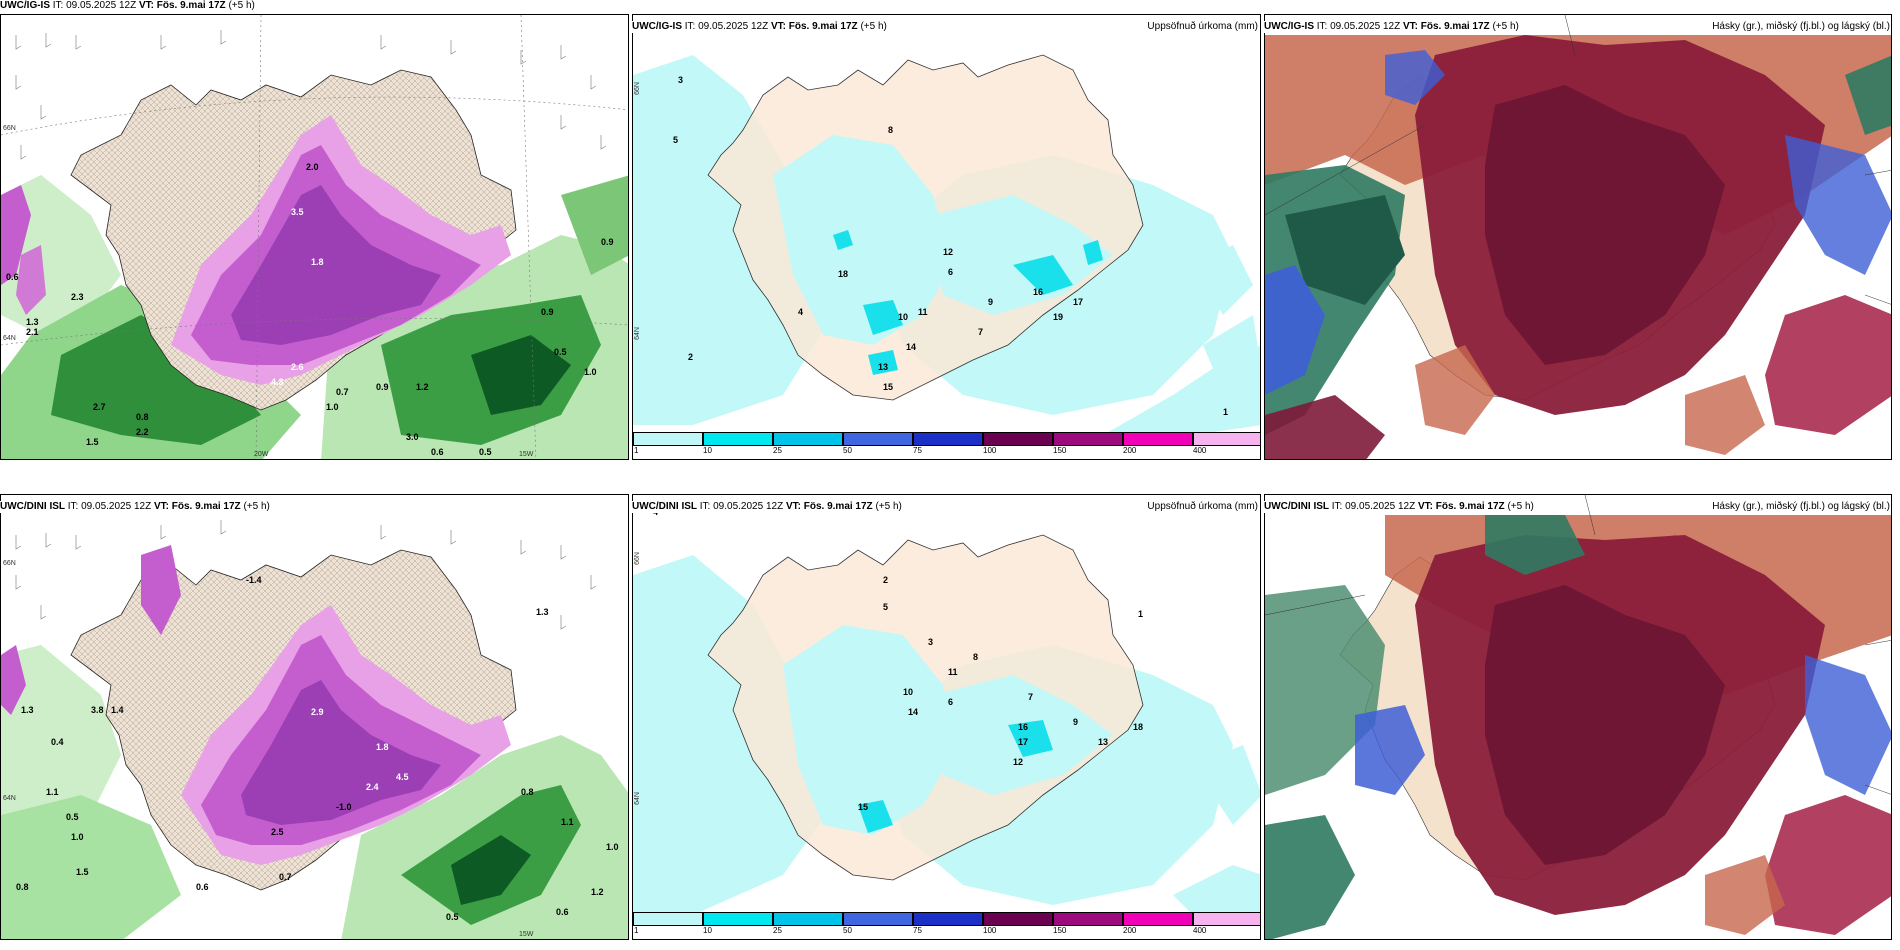 The image size is (1900, 950). I want to click on value-label: 3.1, so click(302, 397).